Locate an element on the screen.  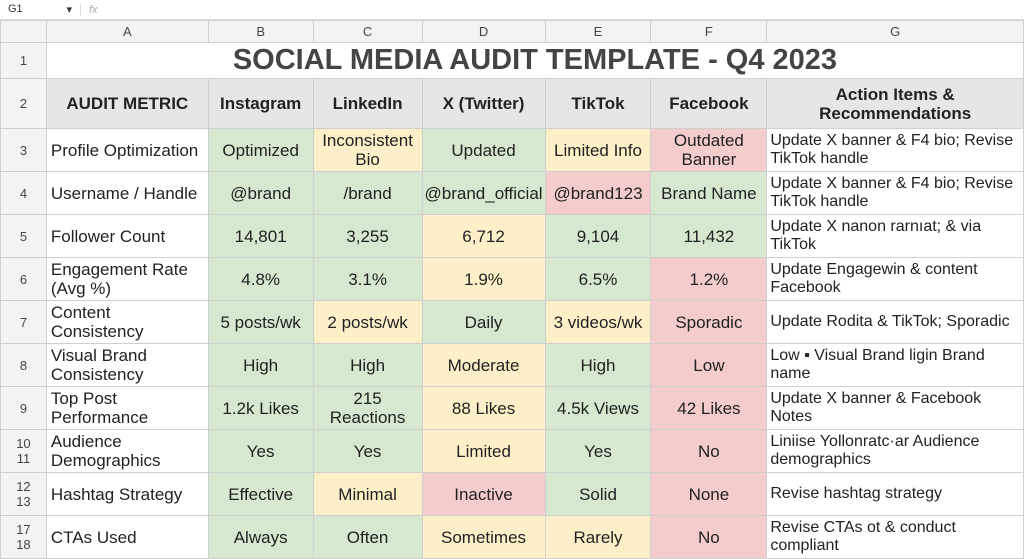
column-header-f: F is located at coordinates (709, 31).